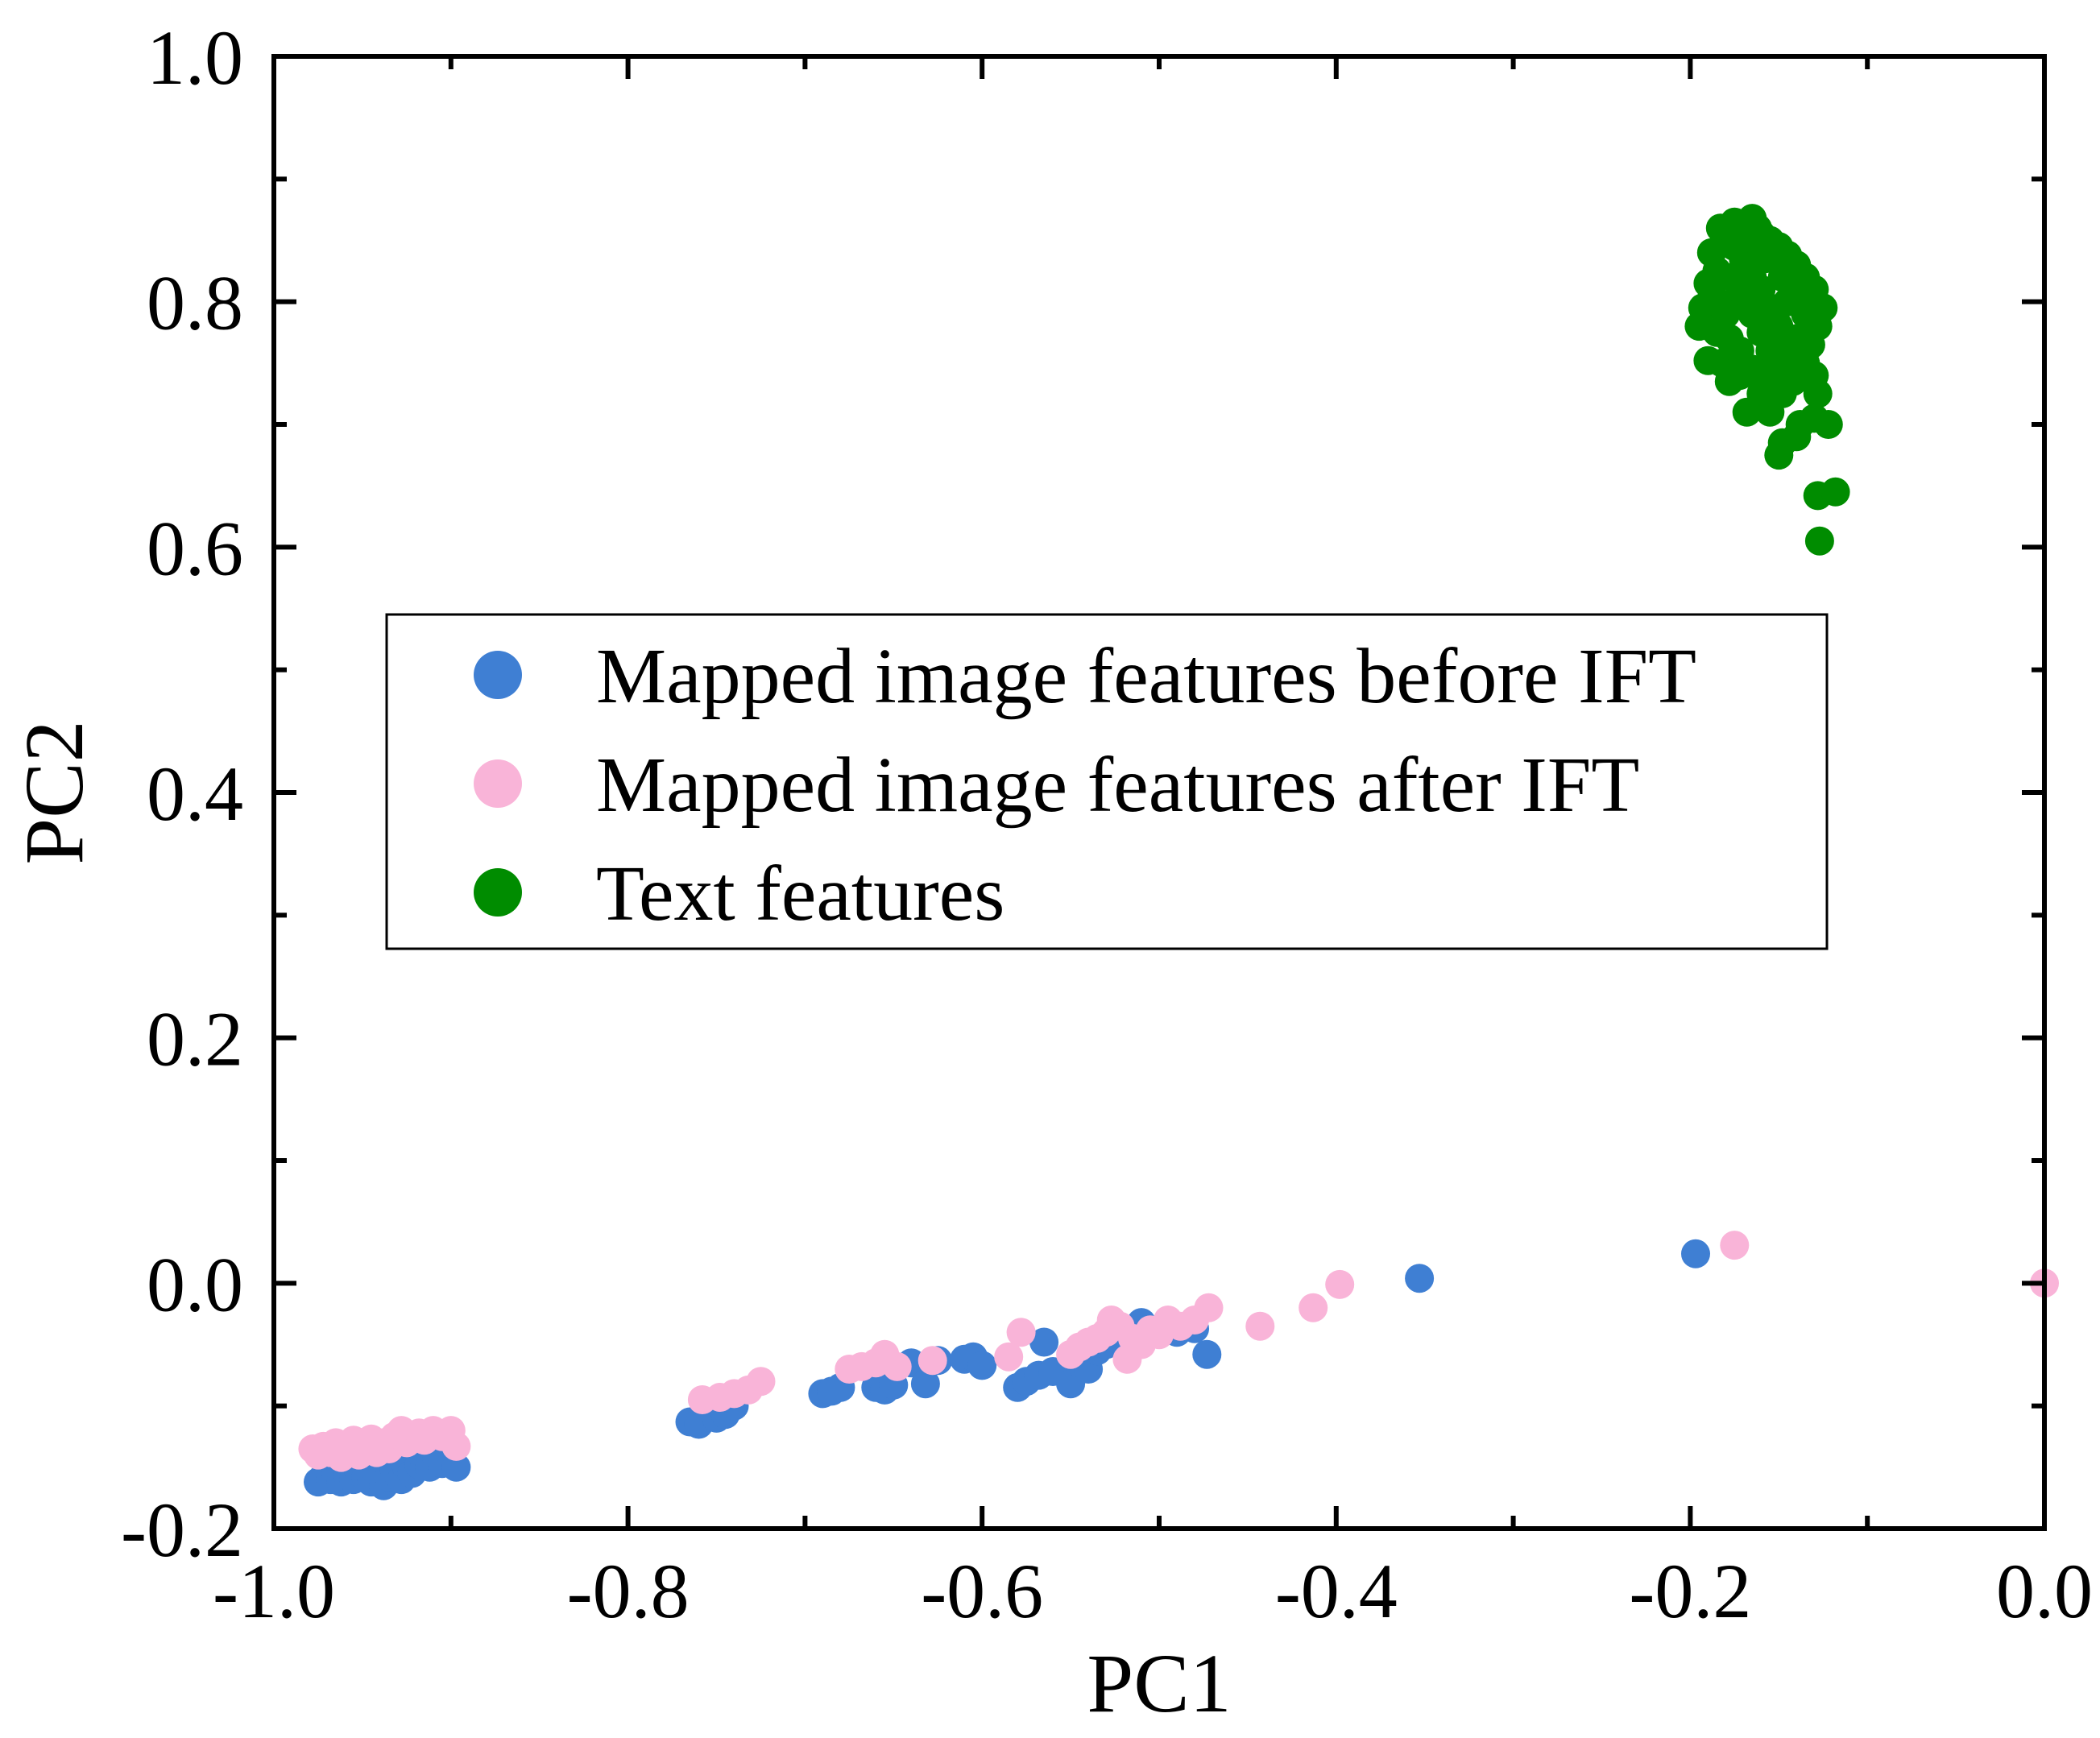 This screenshot has height=1738, width=2100. Describe the element at coordinates (195, 303) in the screenshot. I see `y-tick-label: 0.8` at that location.